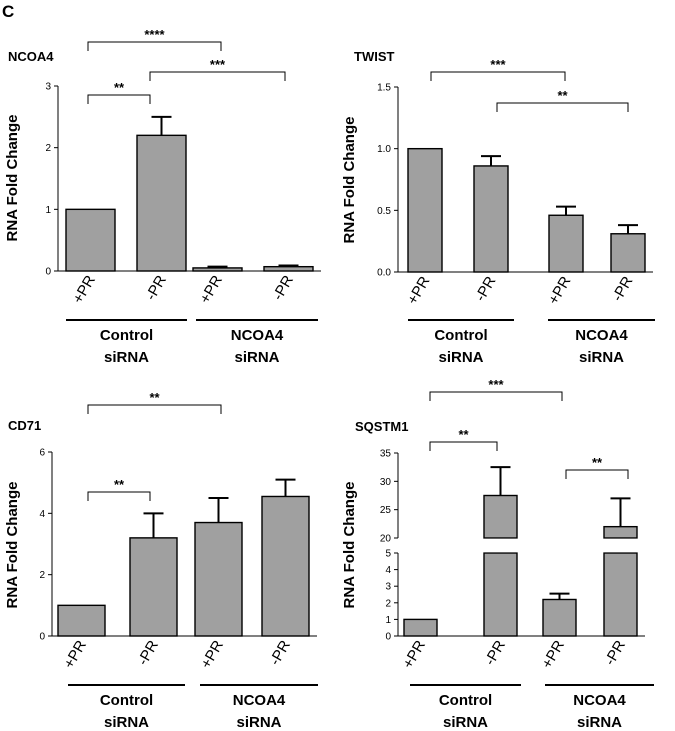 The height and width of the screenshot is (731, 675). Describe the element at coordinates (386, 510) in the screenshot. I see `y-tick-label: 25` at that location.